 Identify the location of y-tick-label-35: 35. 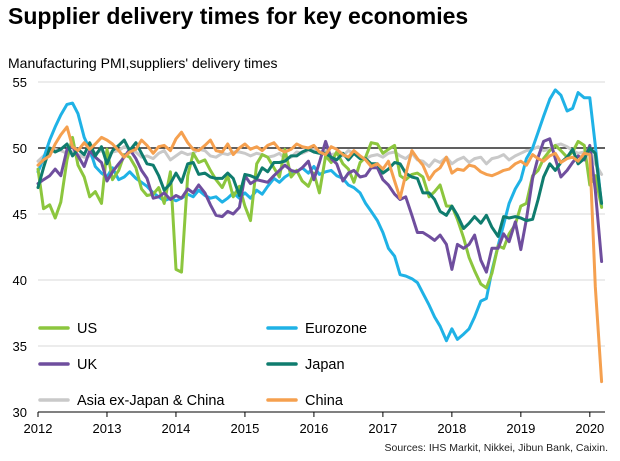
(20, 346).